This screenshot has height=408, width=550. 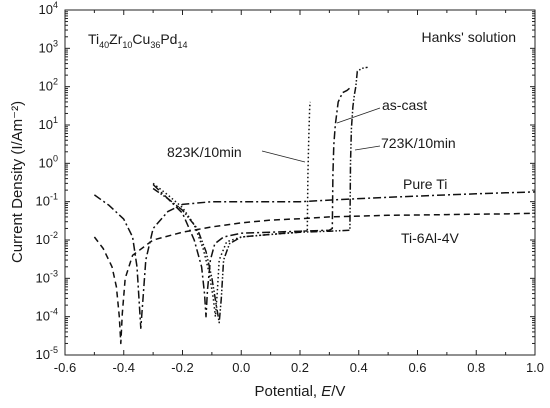 What do you see at coordinates (418, 143) in the screenshot?
I see `series-label-723k: 723K/10min` at bounding box center [418, 143].